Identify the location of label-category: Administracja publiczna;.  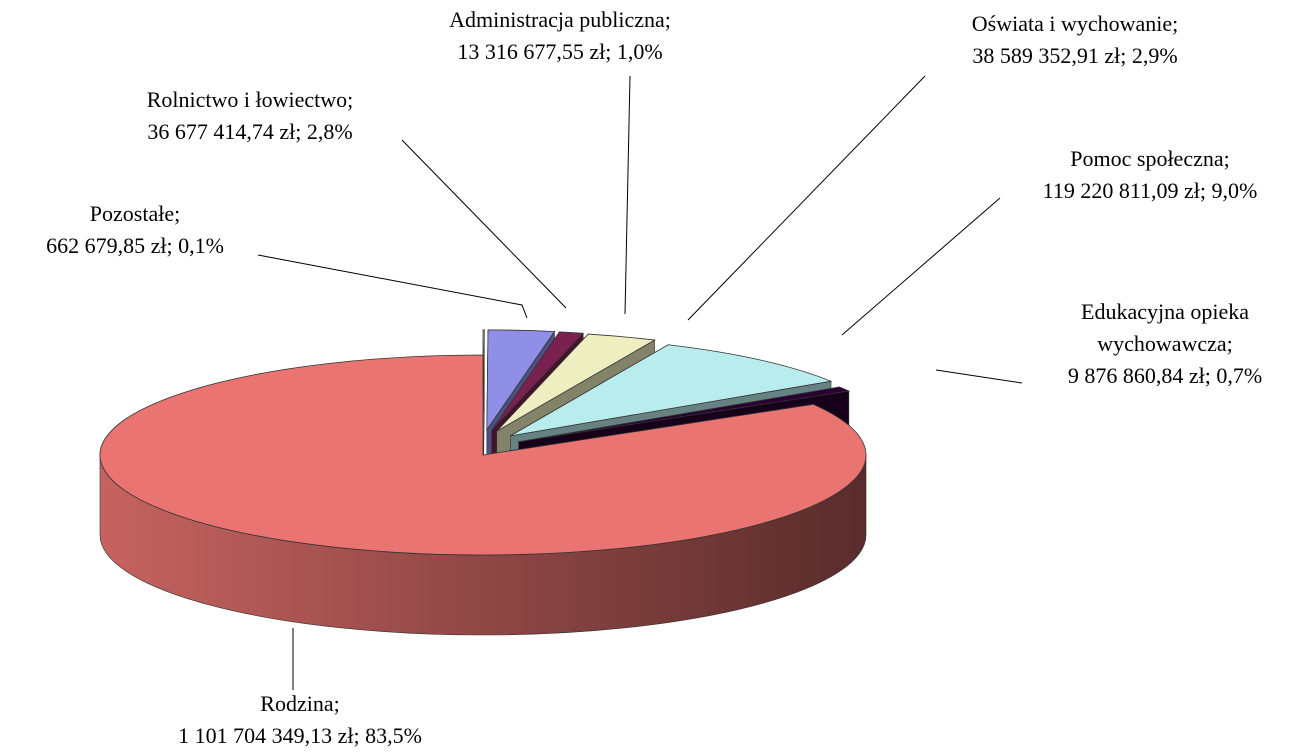
(560, 19).